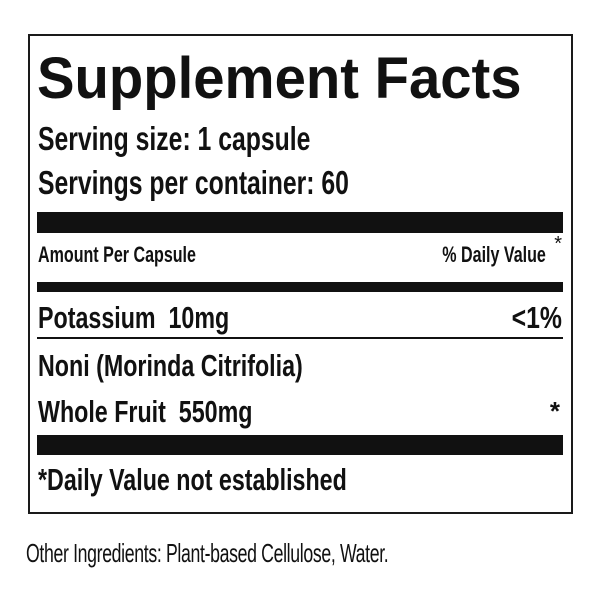 The width and height of the screenshot is (600, 600). I want to click on nutrient-row-name: Whole Fruit 550mg, so click(145, 411).